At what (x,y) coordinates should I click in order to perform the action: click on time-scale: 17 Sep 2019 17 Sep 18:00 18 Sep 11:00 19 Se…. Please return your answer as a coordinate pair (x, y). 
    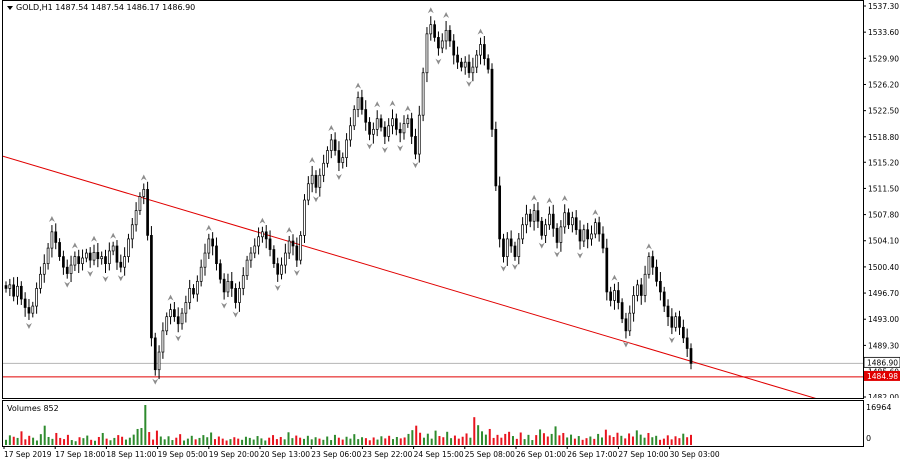
    Looking at the image, I should click on (450, 453).